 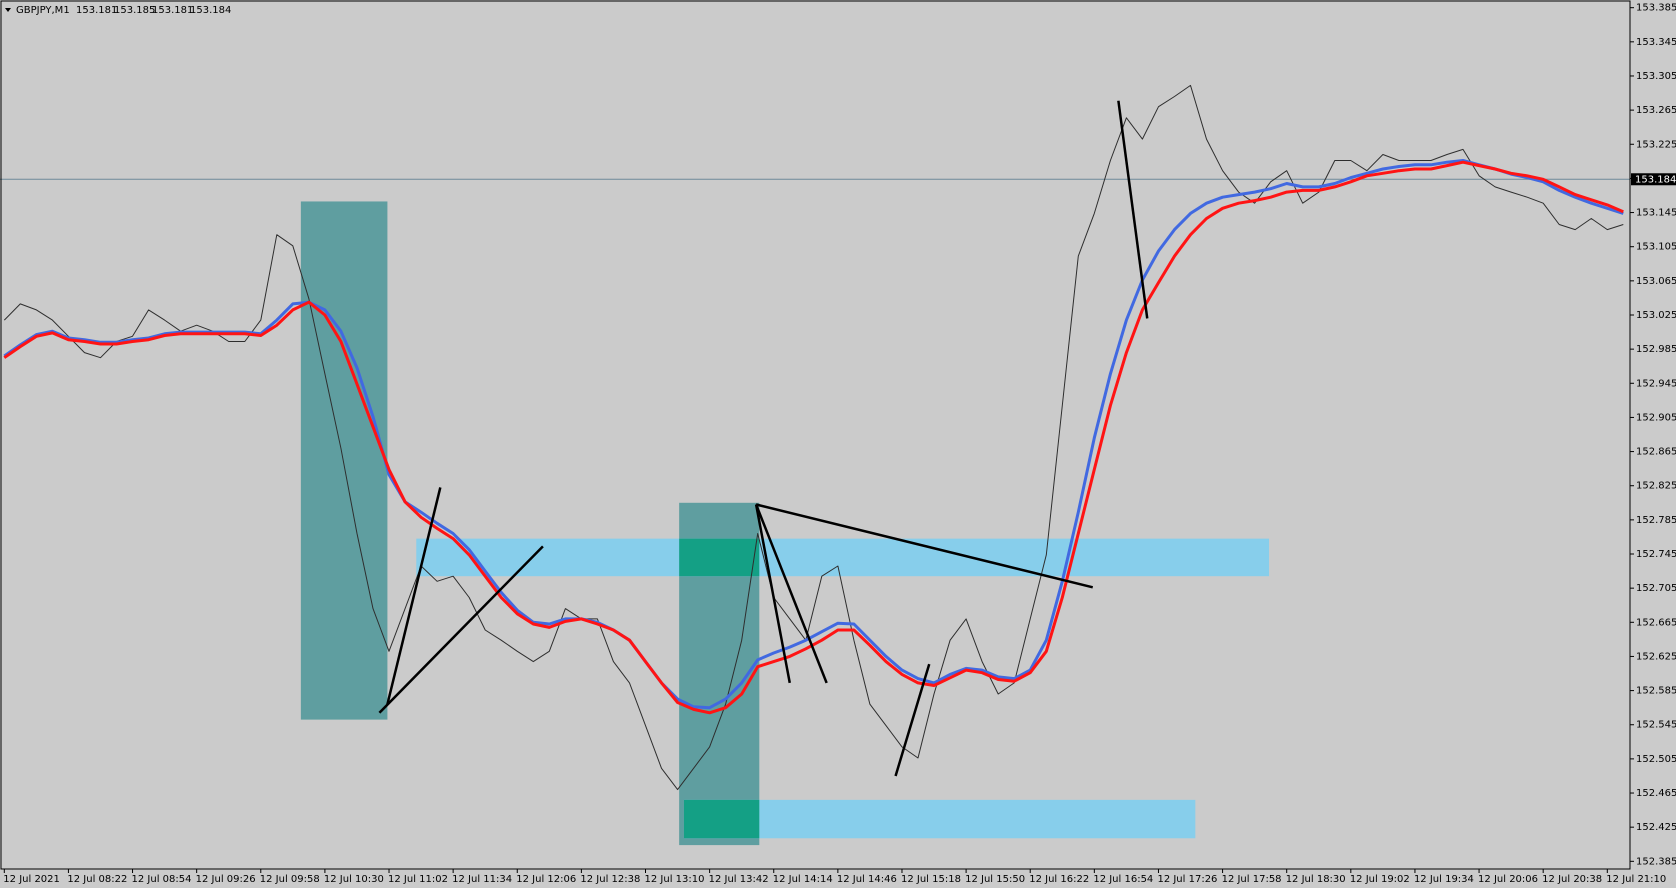 What do you see at coordinates (1656, 42) in the screenshot?
I see `y-tick-label: 153.345` at bounding box center [1656, 42].